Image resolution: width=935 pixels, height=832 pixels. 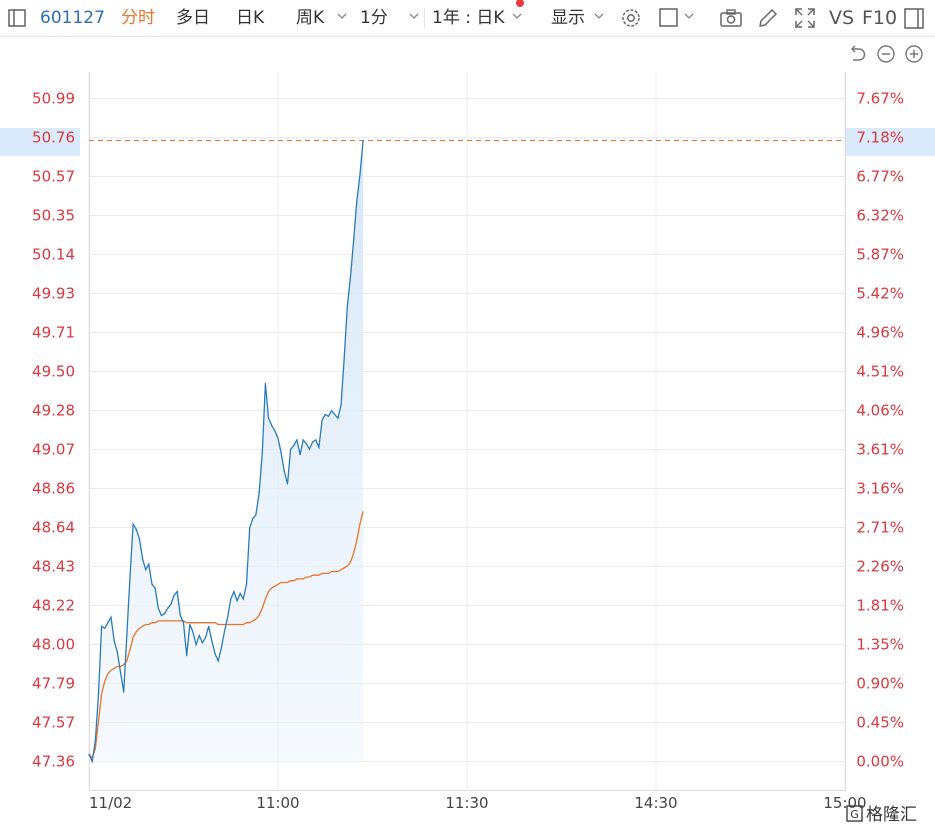 What do you see at coordinates (655, 803) in the screenshot?
I see `time-tick-label: 14:30` at bounding box center [655, 803].